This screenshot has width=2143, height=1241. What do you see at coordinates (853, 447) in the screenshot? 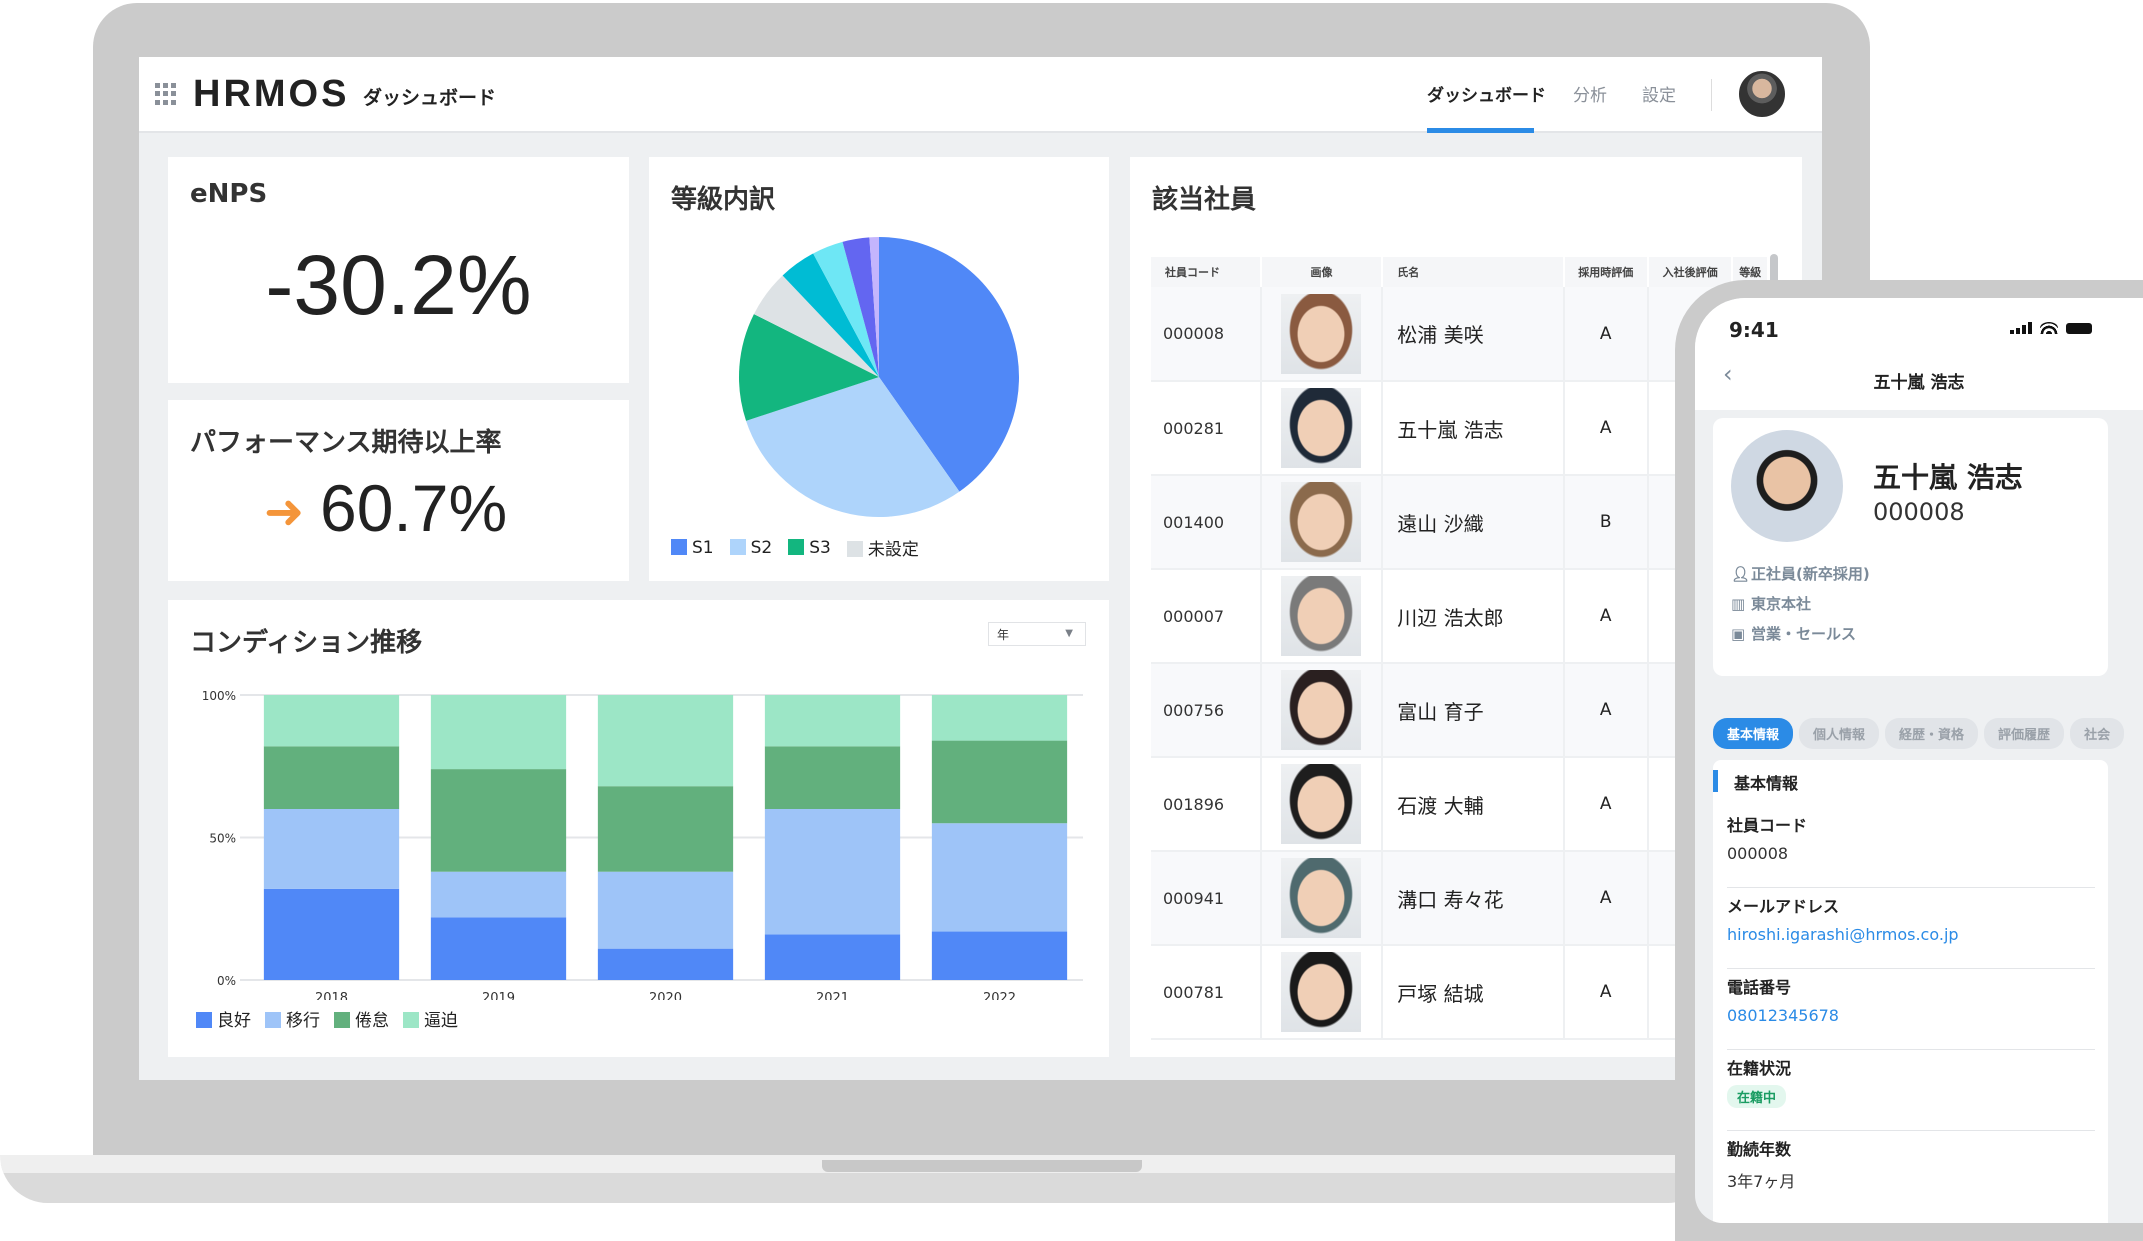
I see `pie-slice-S2` at bounding box center [853, 447].